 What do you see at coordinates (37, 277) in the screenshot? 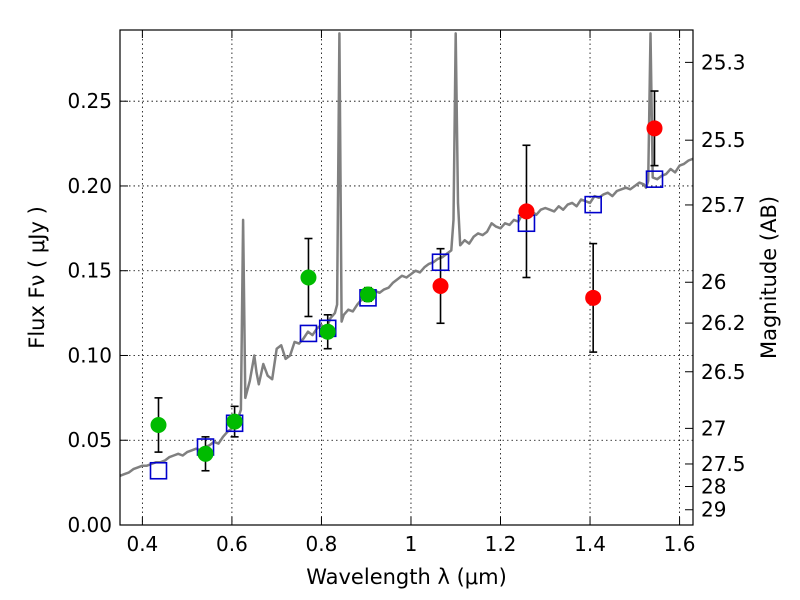
I see `y-axis-label: Flux Fν ( μJy )` at bounding box center [37, 277].